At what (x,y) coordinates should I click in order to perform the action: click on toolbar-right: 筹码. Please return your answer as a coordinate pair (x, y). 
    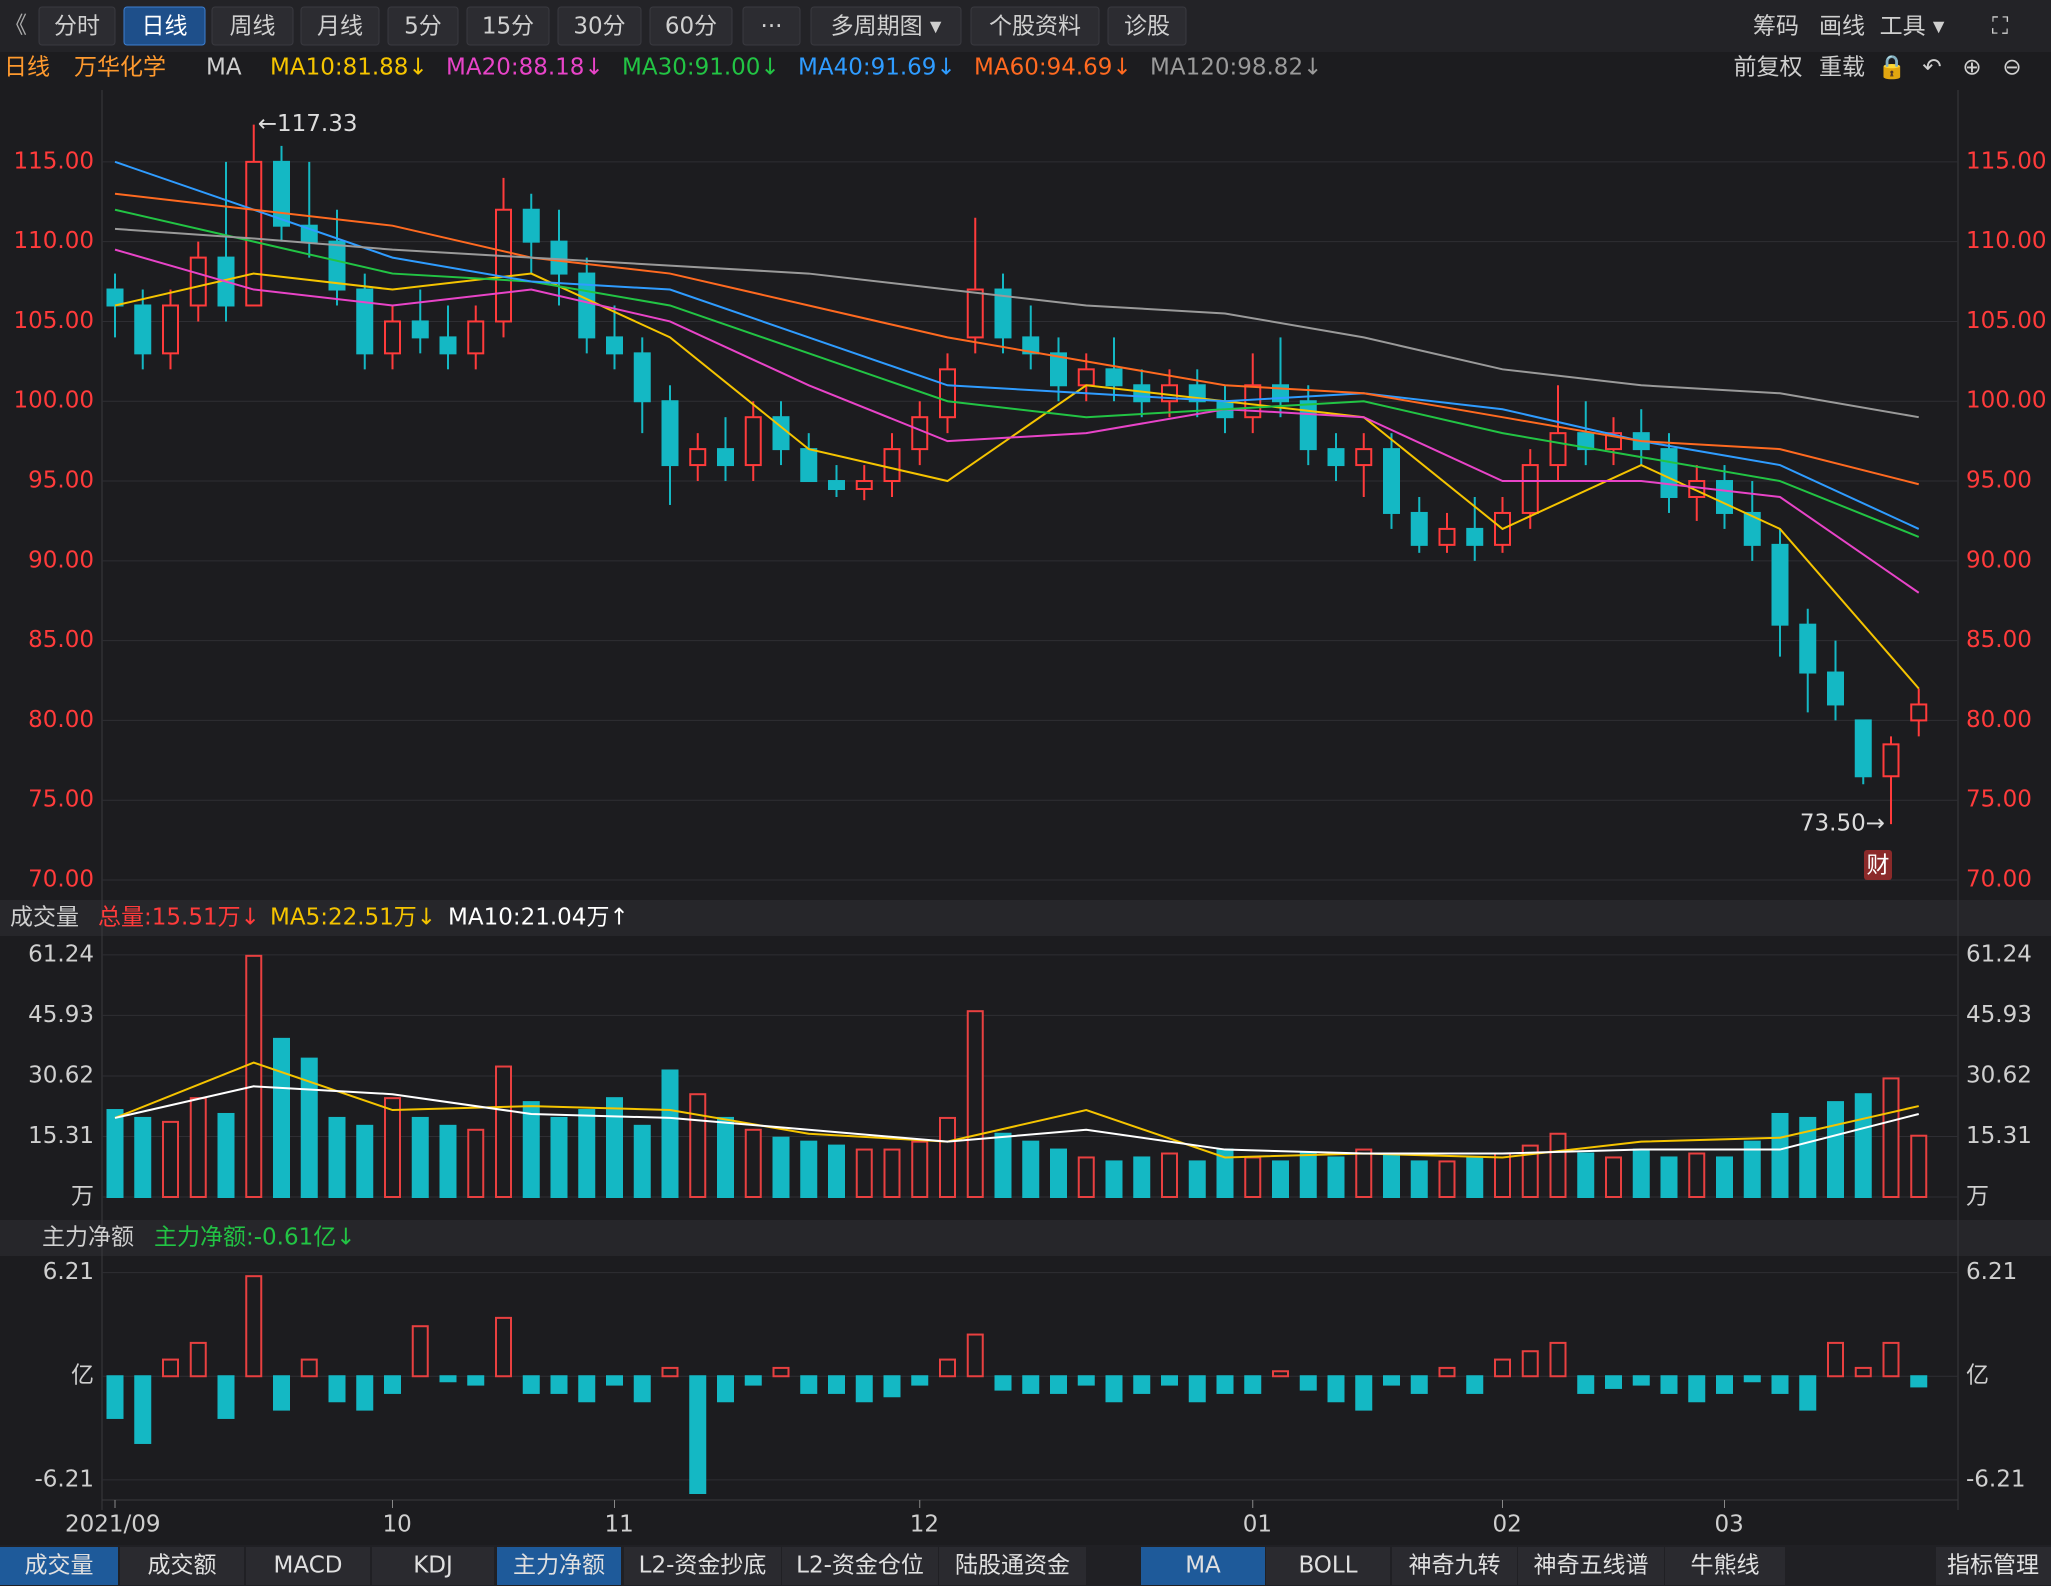
    Looking at the image, I should click on (1776, 27).